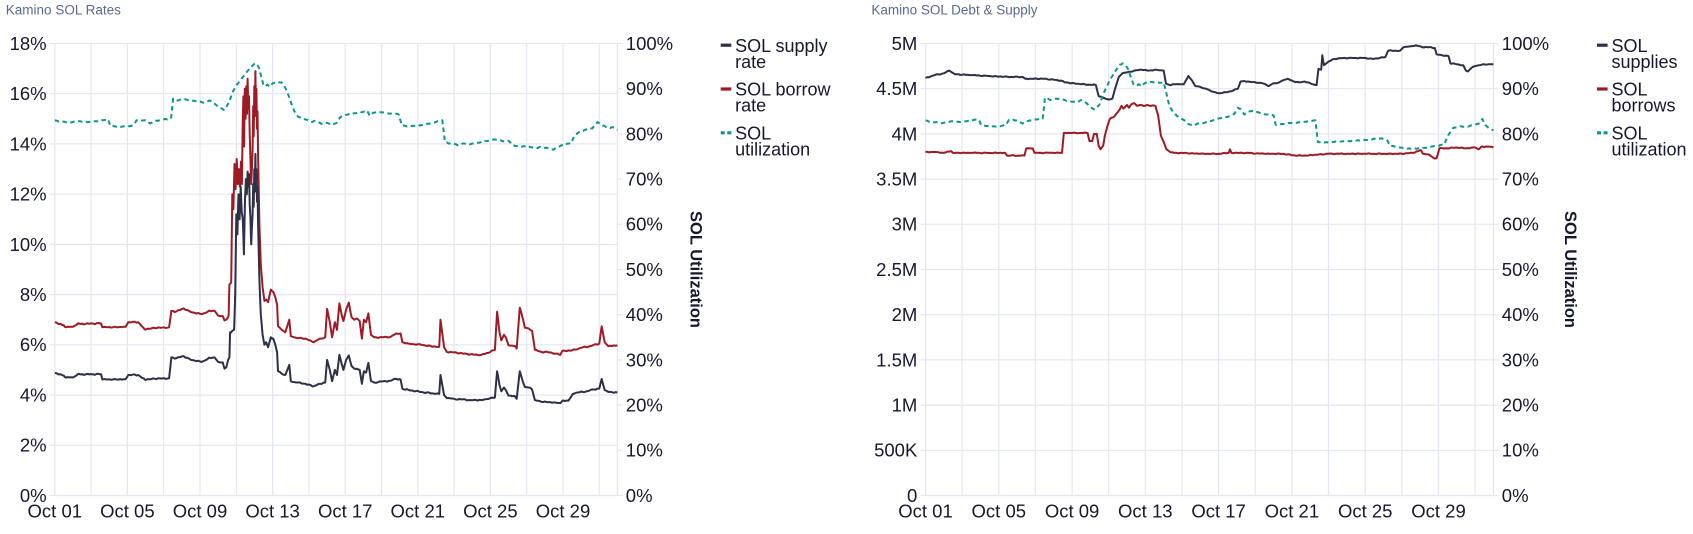 Image resolution: width=1693 pixels, height=534 pixels. What do you see at coordinates (905, 43) in the screenshot?
I see `svg-text: 5M` at bounding box center [905, 43].